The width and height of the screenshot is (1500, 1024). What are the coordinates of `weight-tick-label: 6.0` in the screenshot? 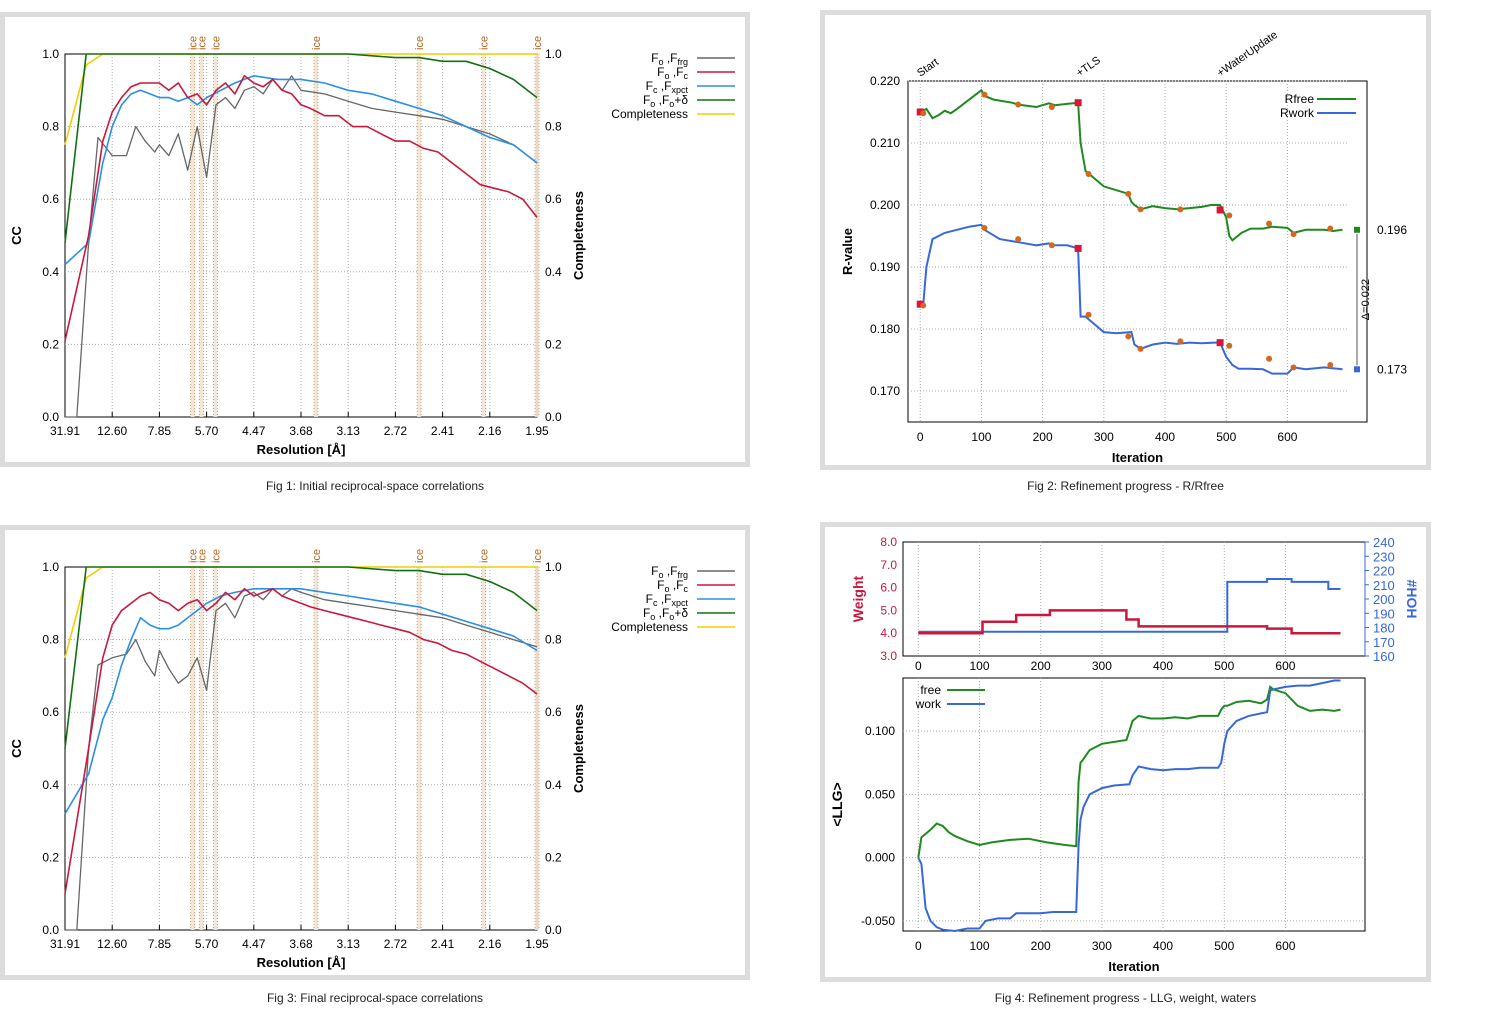 It's located at (888, 588).